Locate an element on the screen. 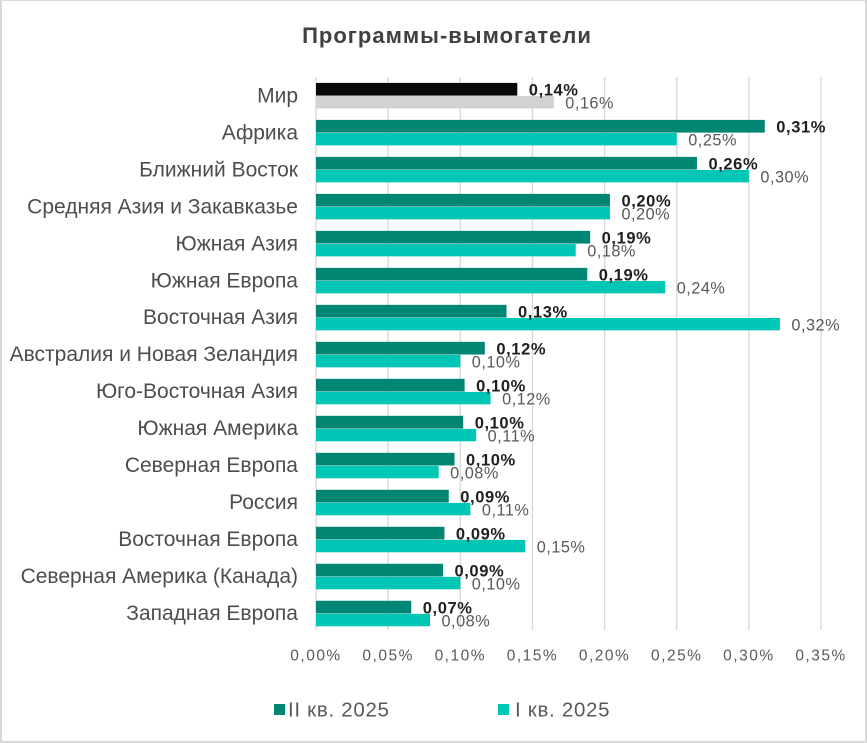  svg-text: Северная Америка (Канада) is located at coordinates (159, 576).